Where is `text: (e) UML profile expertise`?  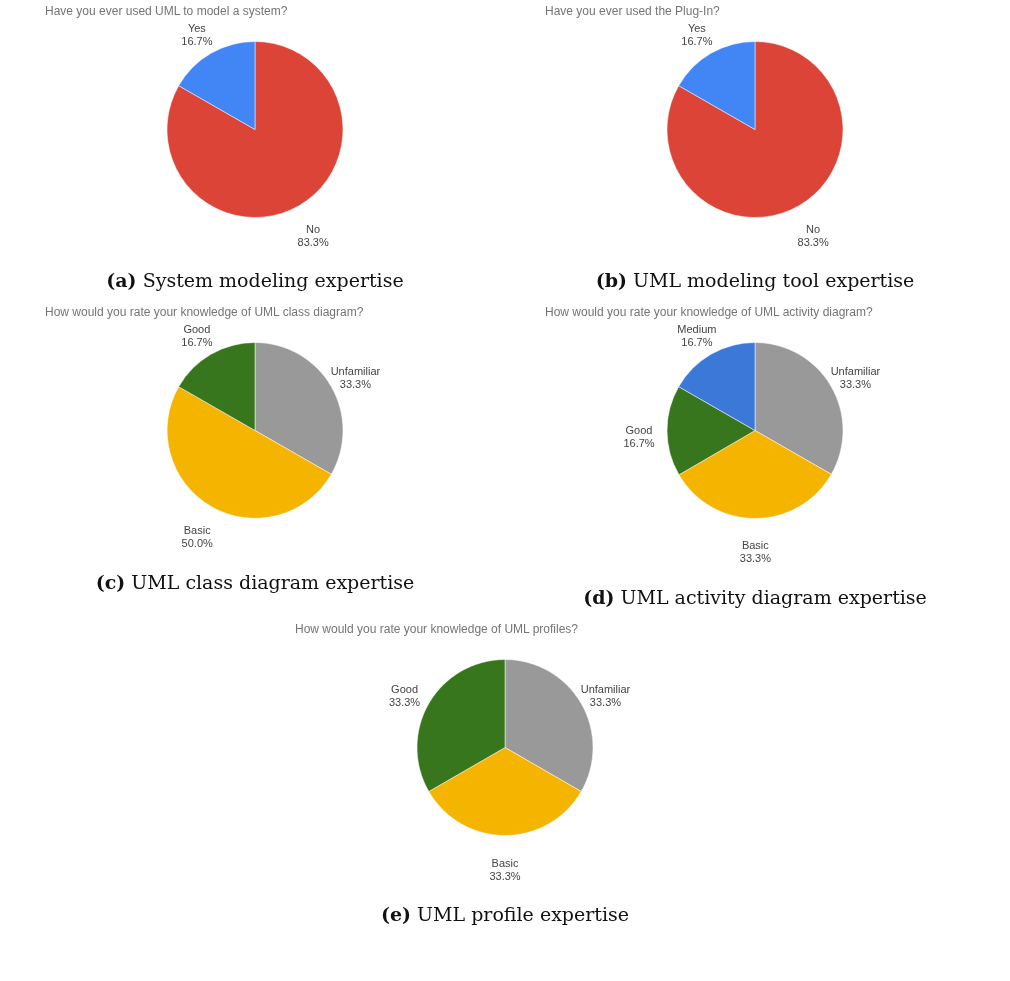
text: (e) UML profile expertise is located at coordinates (505, 914).